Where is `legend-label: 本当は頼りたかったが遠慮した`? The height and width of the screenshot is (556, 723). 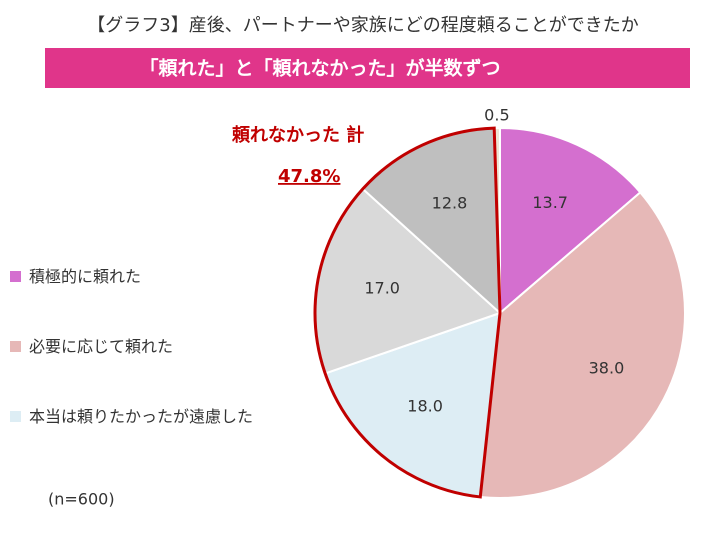 legend-label: 本当は頼りたかったが遠慮した is located at coordinates (141, 416).